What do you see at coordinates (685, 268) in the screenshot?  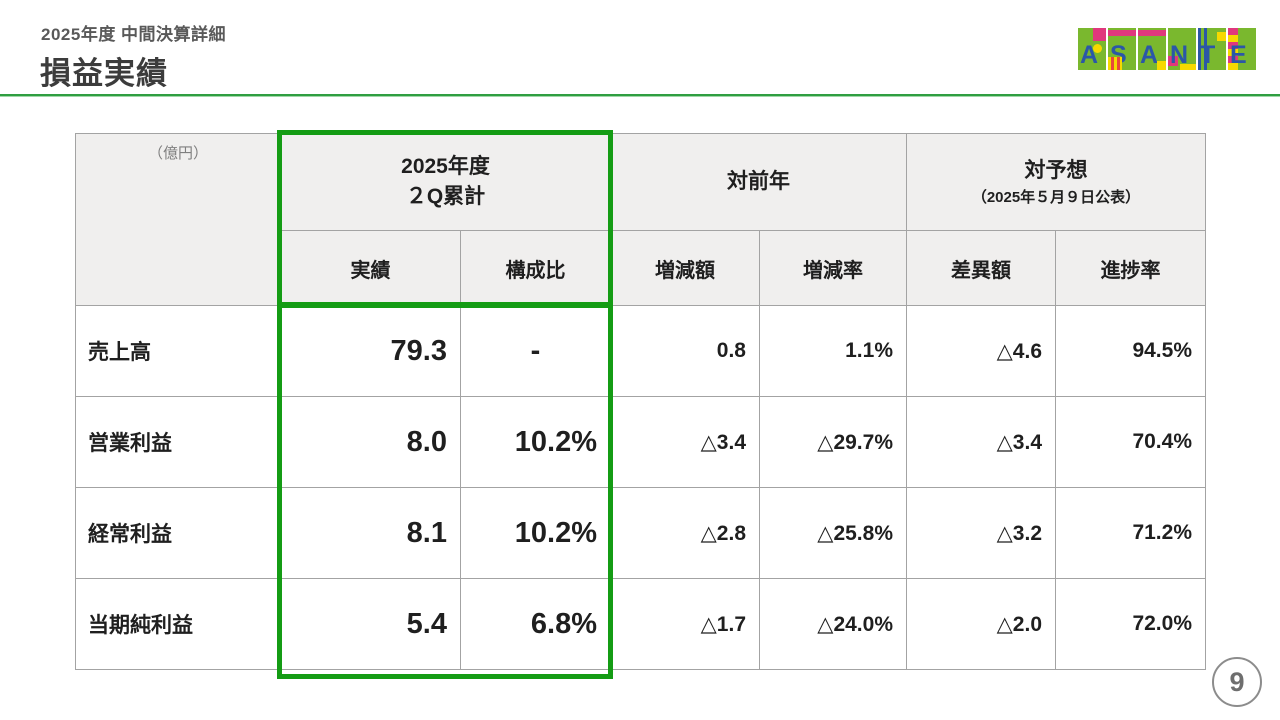 I see `col-header-change-amount: 増減額` at bounding box center [685, 268].